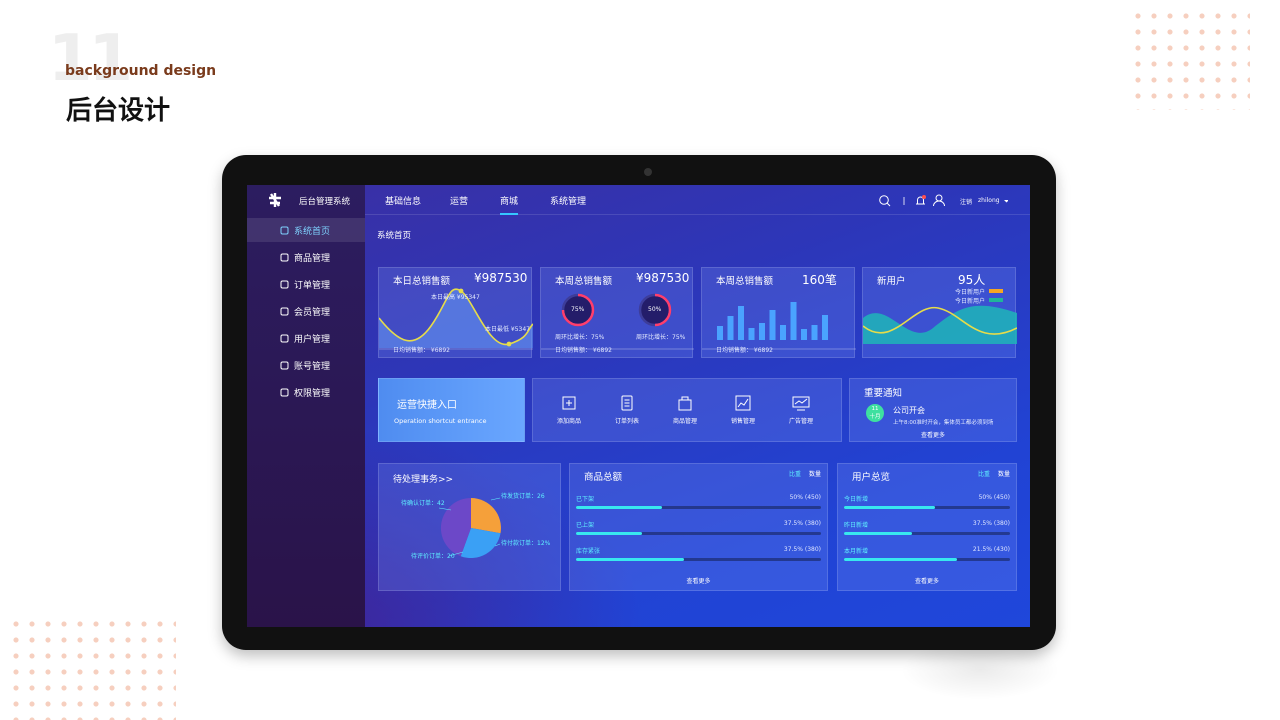  What do you see at coordinates (141, 71) in the screenshot?
I see `subtitle: background design` at bounding box center [141, 71].